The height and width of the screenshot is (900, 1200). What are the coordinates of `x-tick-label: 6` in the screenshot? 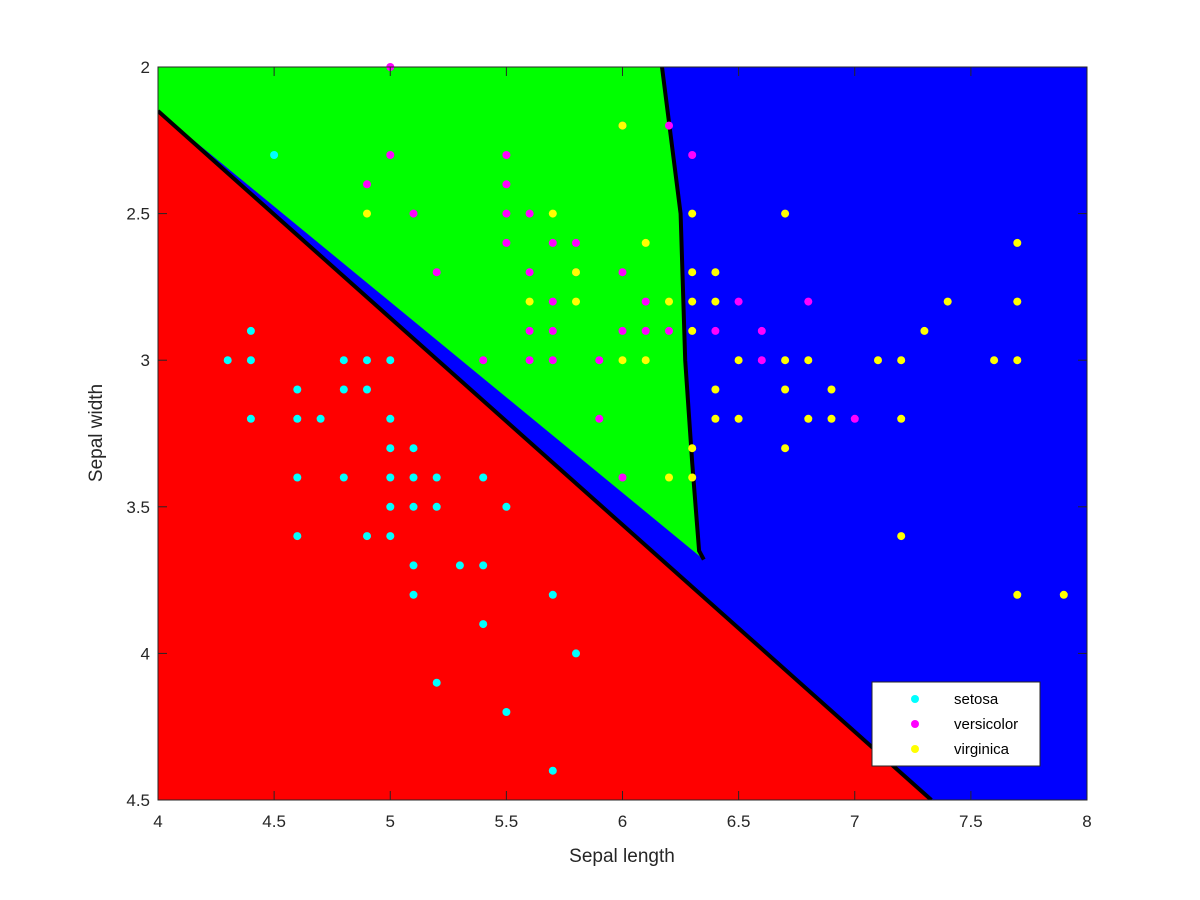 It's located at (622, 821).